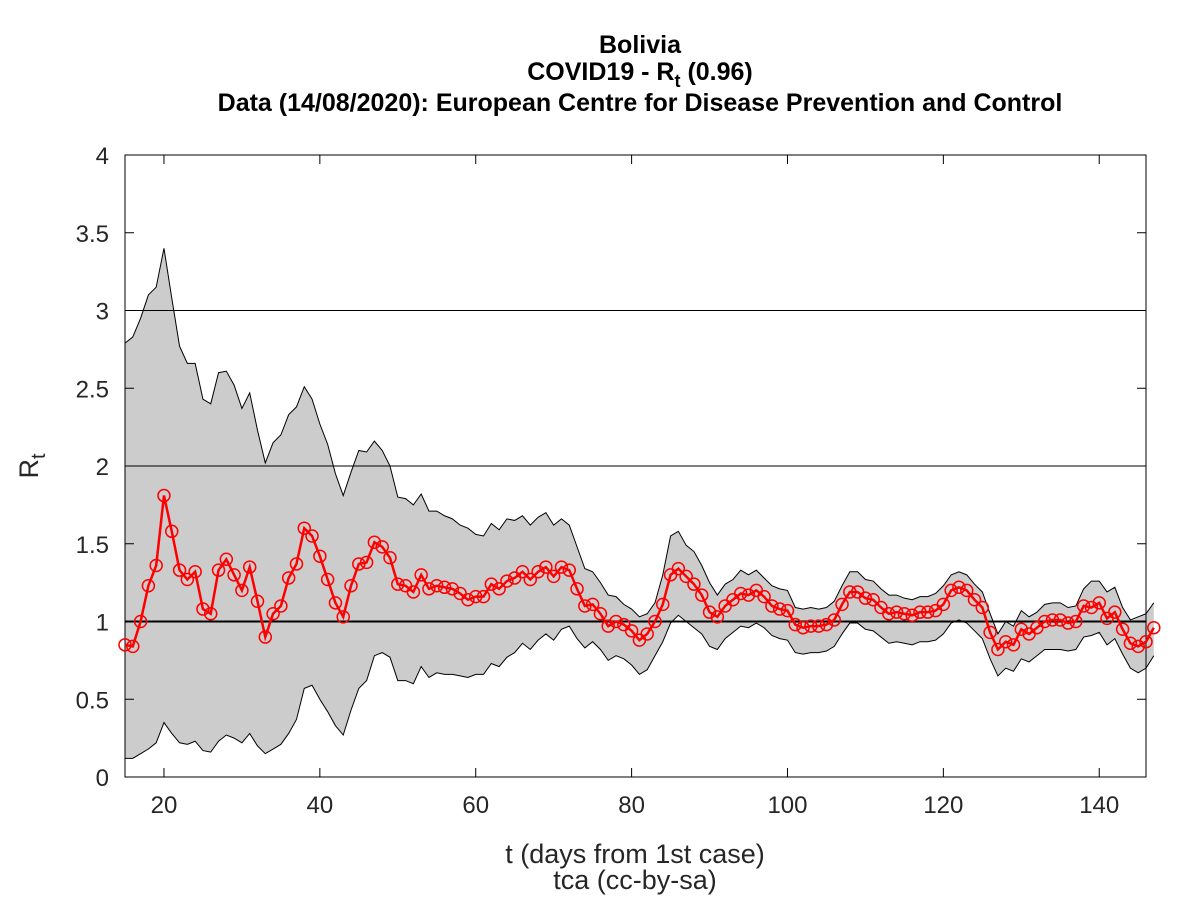 The width and height of the screenshot is (1200, 900). Describe the element at coordinates (92, 700) in the screenshot. I see `y-tick-label: 0.5` at that location.